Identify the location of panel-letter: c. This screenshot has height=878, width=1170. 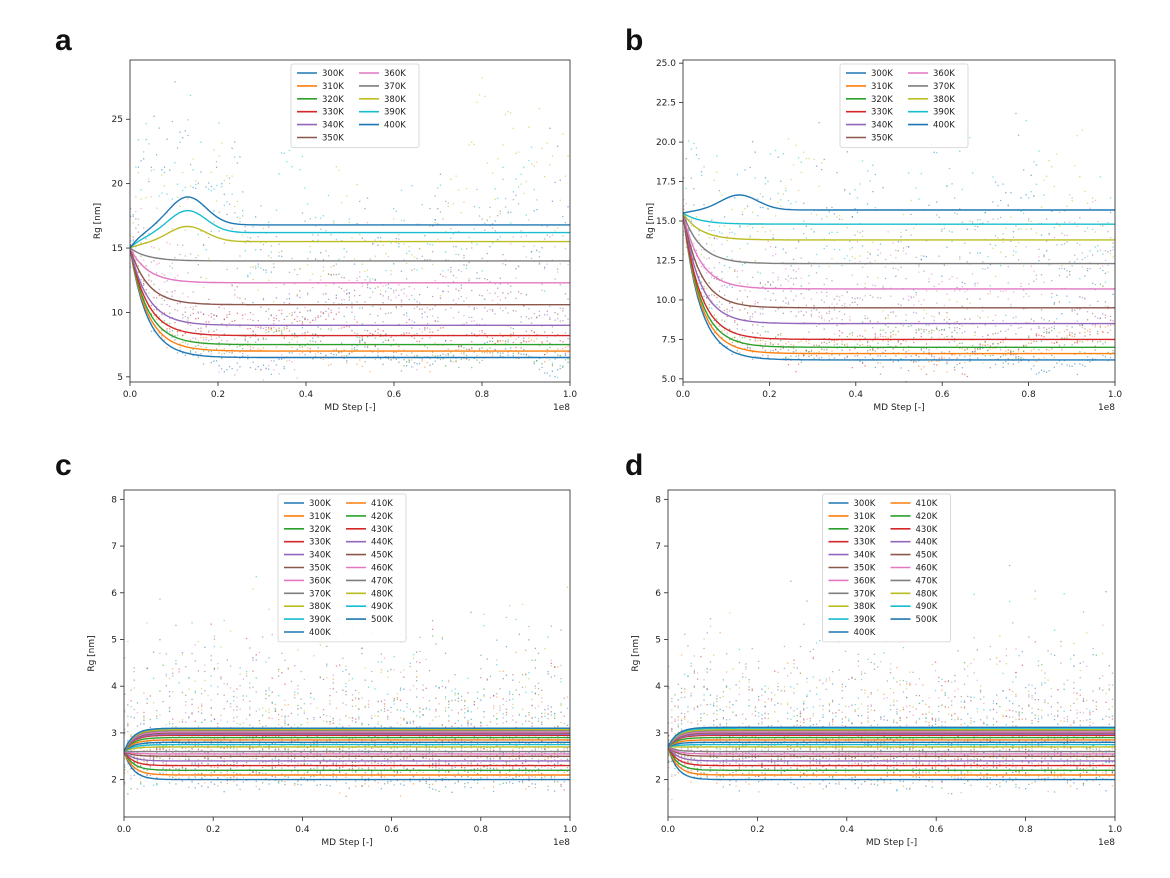
(63, 465).